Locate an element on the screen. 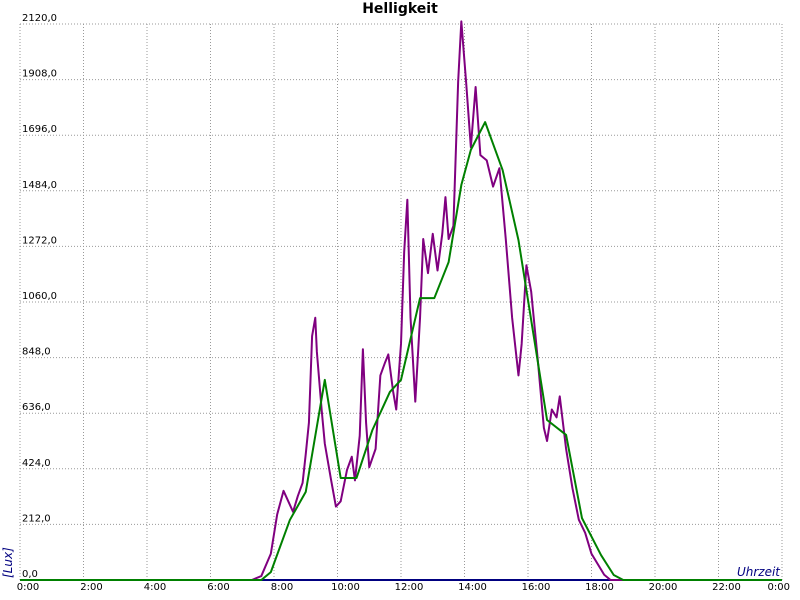 This screenshot has width=800, height=600. y-tick-label: 1696,0 is located at coordinates (39, 129).